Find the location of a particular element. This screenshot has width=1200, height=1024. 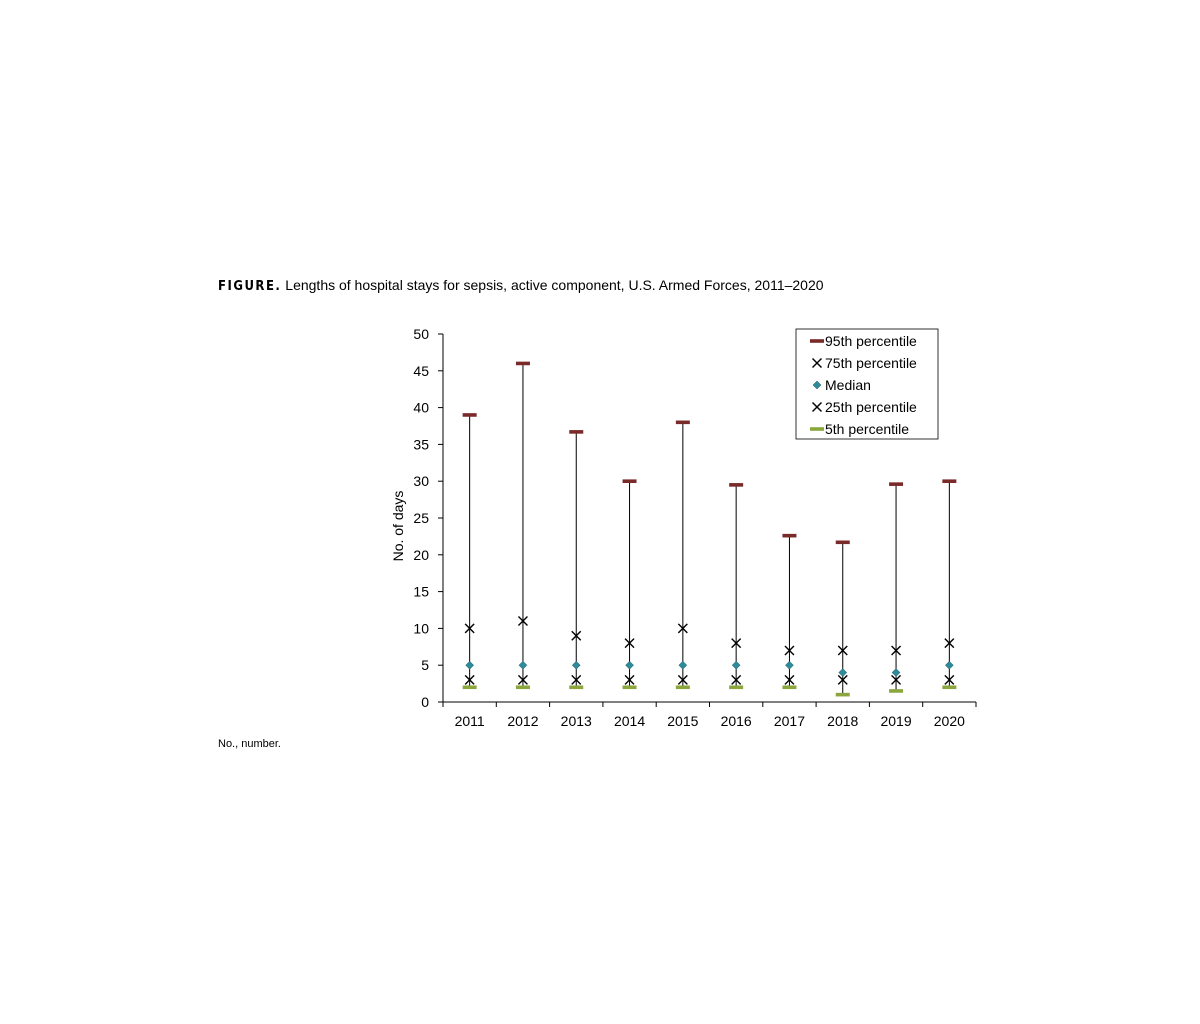

y-tick-label: 15 is located at coordinates (421, 592).